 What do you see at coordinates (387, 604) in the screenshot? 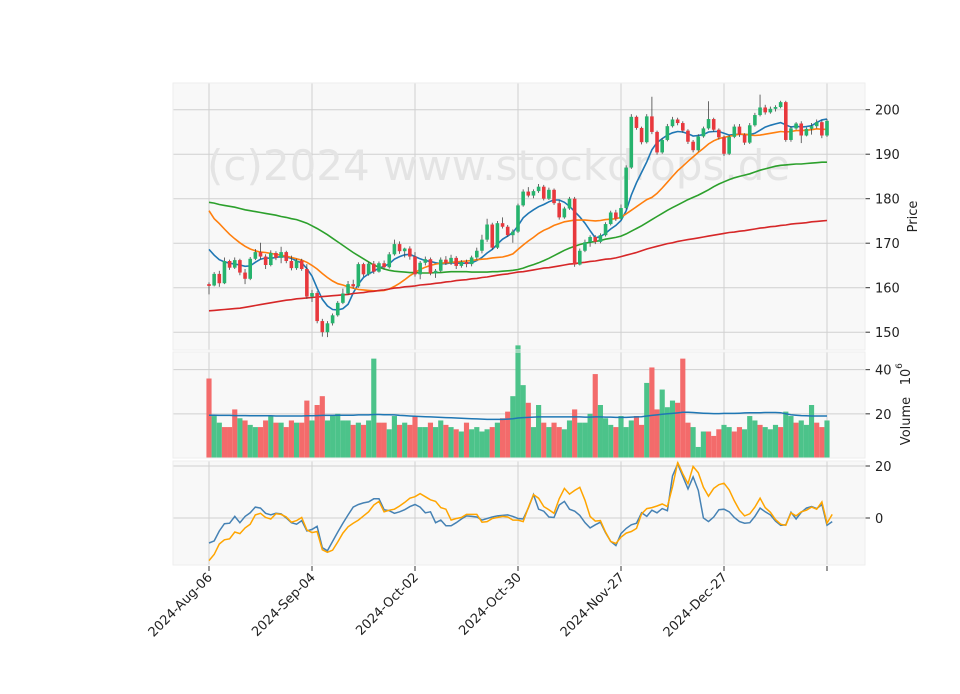
I see `x-tick-label: 2024-Oct-02` at bounding box center [387, 604].